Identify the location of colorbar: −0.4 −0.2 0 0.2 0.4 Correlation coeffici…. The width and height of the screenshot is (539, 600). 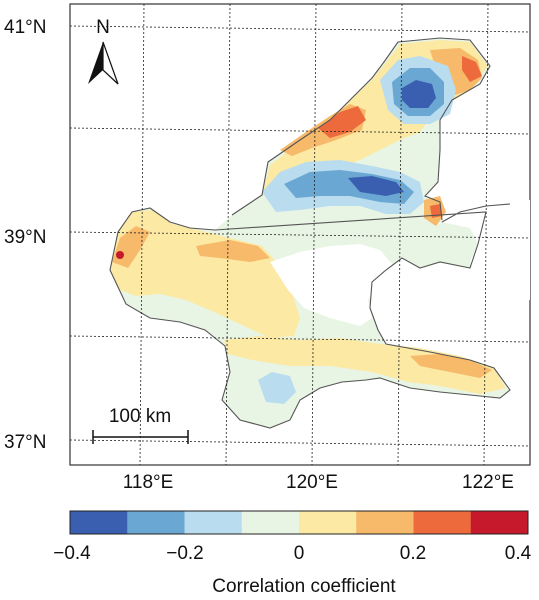
(292, 553).